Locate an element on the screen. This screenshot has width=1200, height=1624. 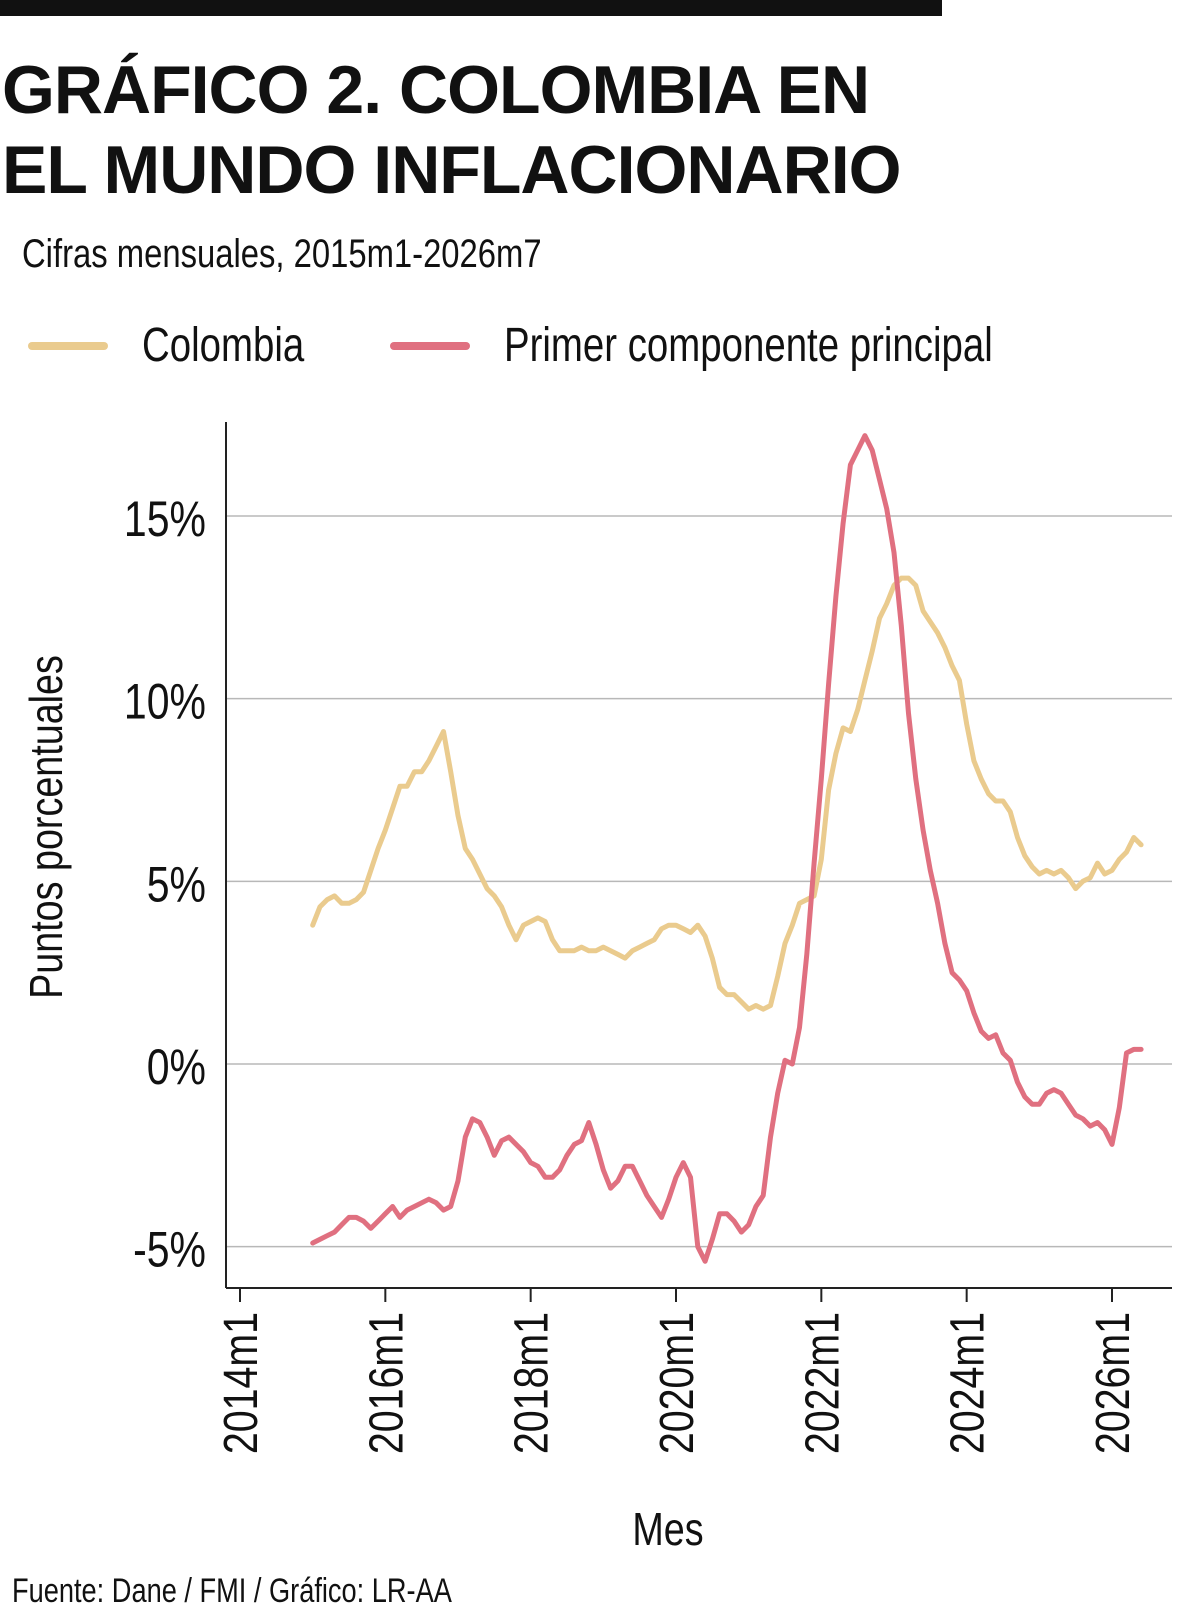
chart-subtitle: Cifras mensuales, 2015m1-2026m7 is located at coordinates (282, 254).